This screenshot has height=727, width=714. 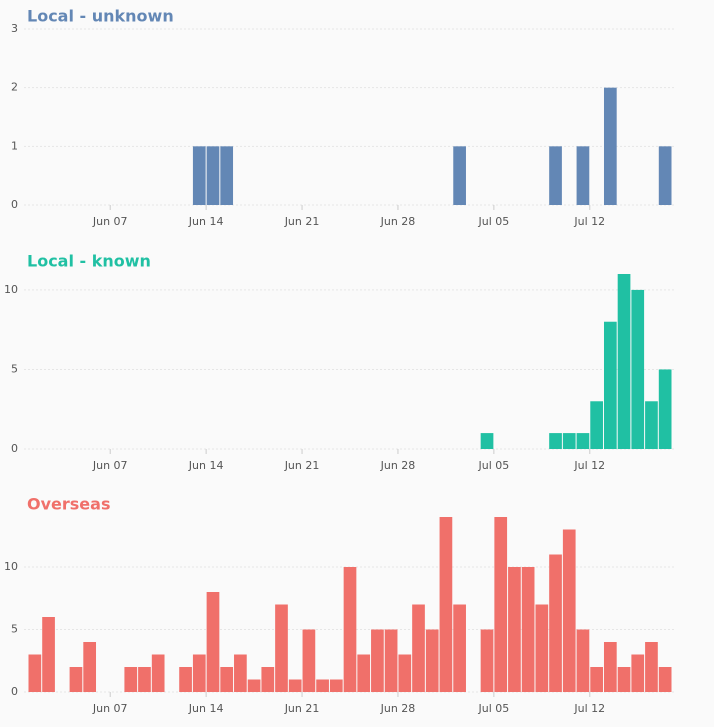 What do you see at coordinates (14, 145) in the screenshot?
I see `y-tick-label: 1` at bounding box center [14, 145].